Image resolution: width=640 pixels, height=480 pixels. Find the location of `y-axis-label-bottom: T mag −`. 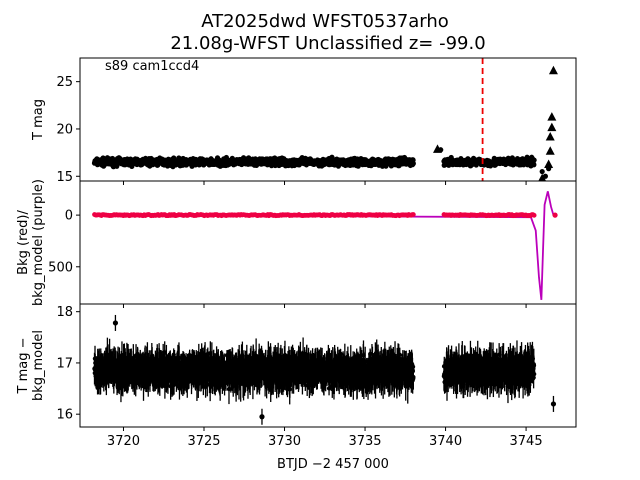

y-axis-label-bottom: T mag − is located at coordinates (23, 366).